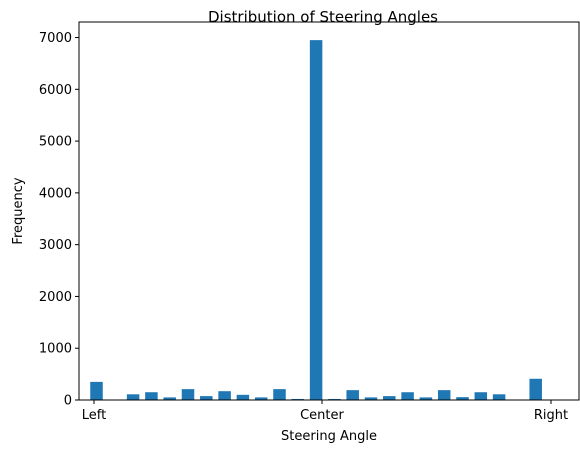 The height and width of the screenshot is (453, 580). I want to click on y-axis-title: Frequency, so click(18, 210).